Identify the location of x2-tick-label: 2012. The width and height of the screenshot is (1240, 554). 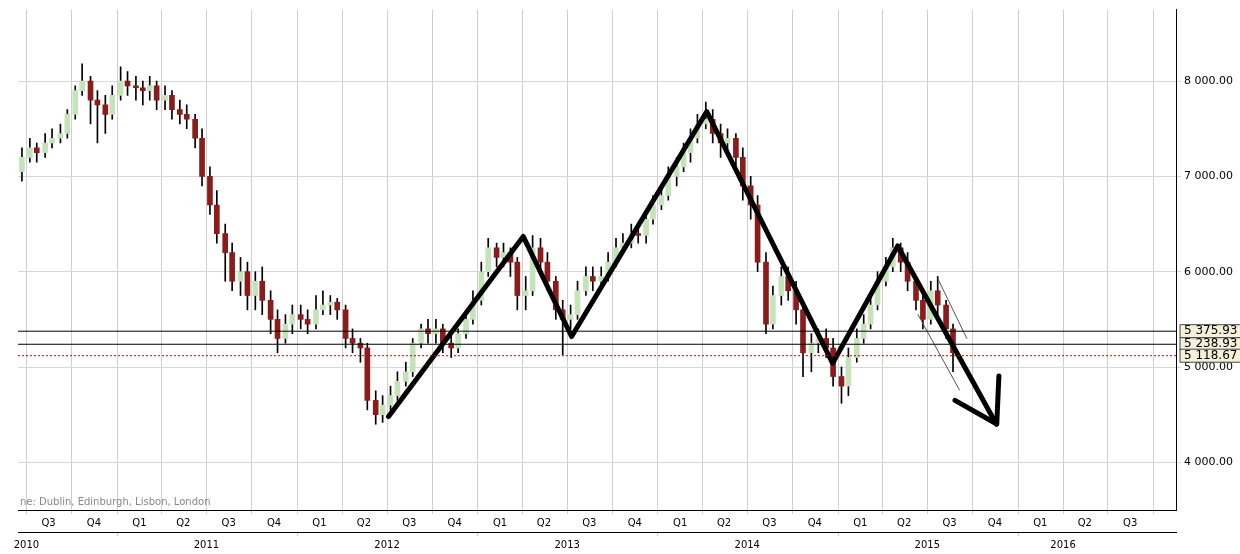
(387, 544).